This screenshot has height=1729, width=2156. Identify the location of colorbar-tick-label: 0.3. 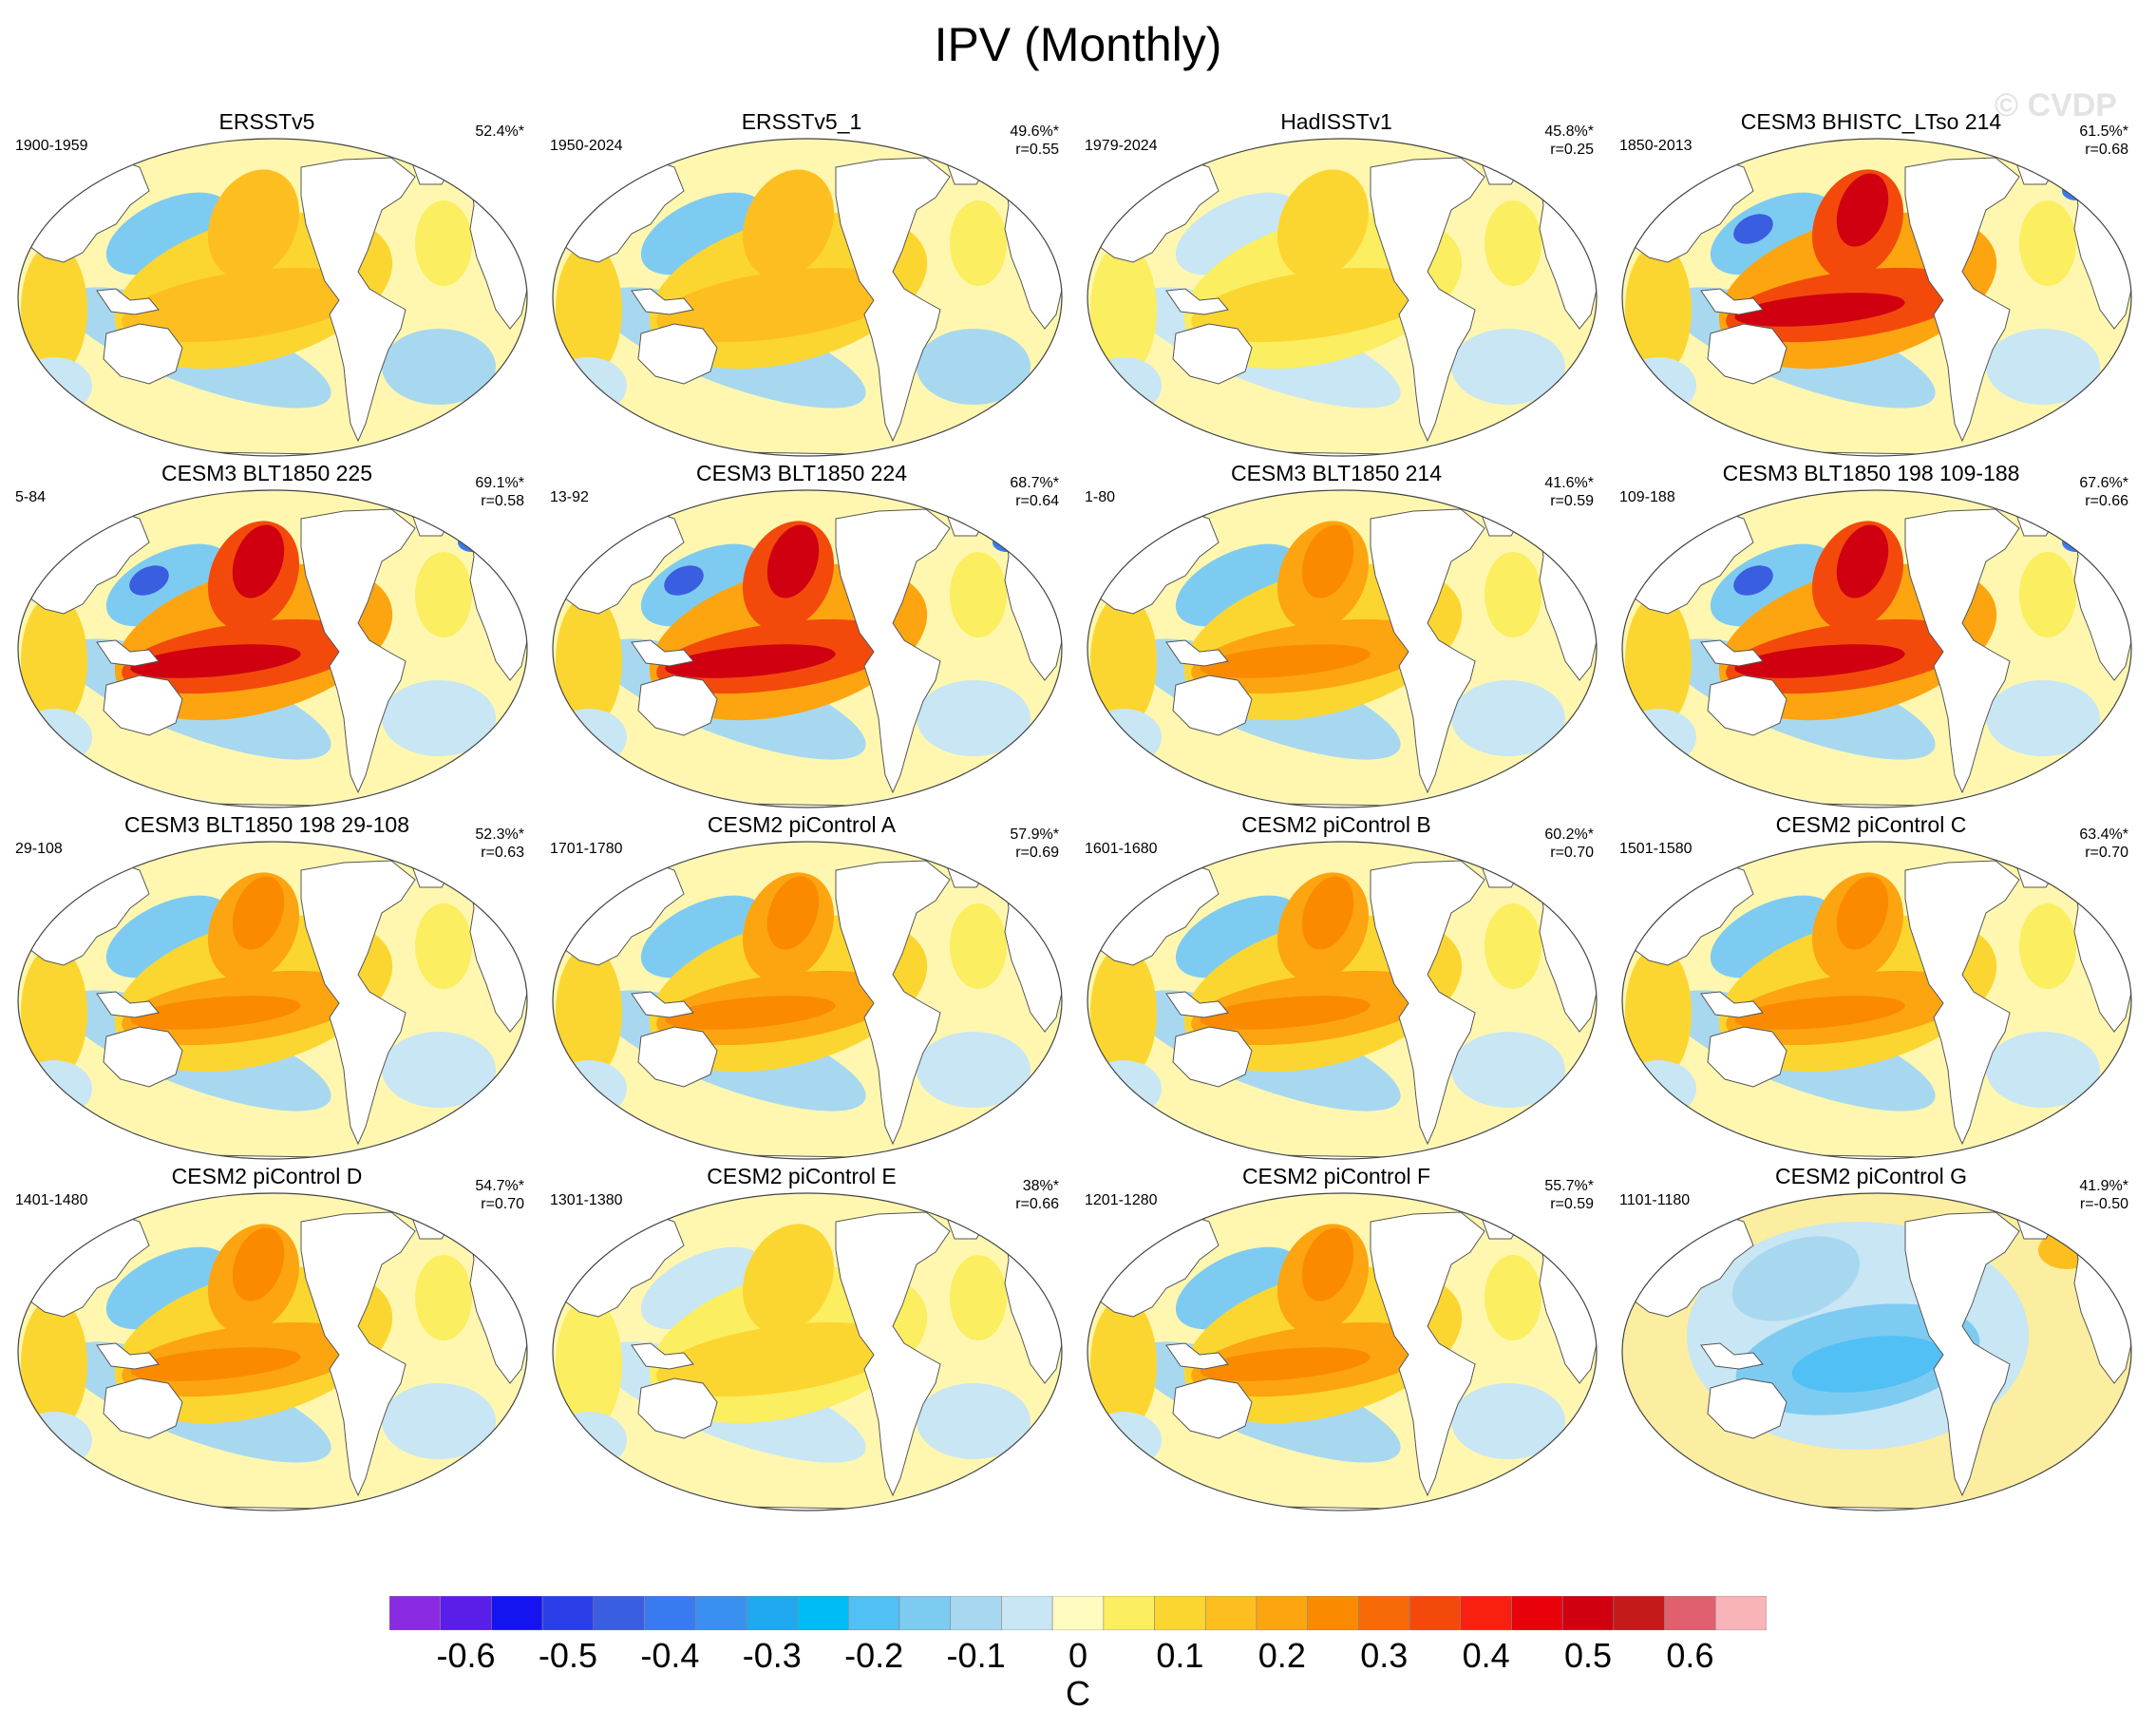
(1385, 1655).